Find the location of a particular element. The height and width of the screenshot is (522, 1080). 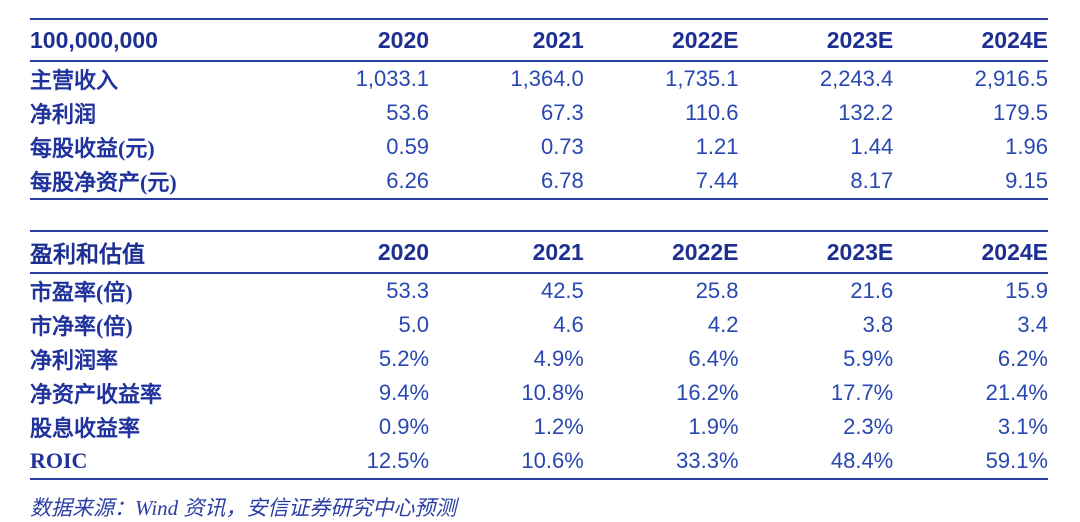

cell-value: 110.6 is located at coordinates (712, 112).